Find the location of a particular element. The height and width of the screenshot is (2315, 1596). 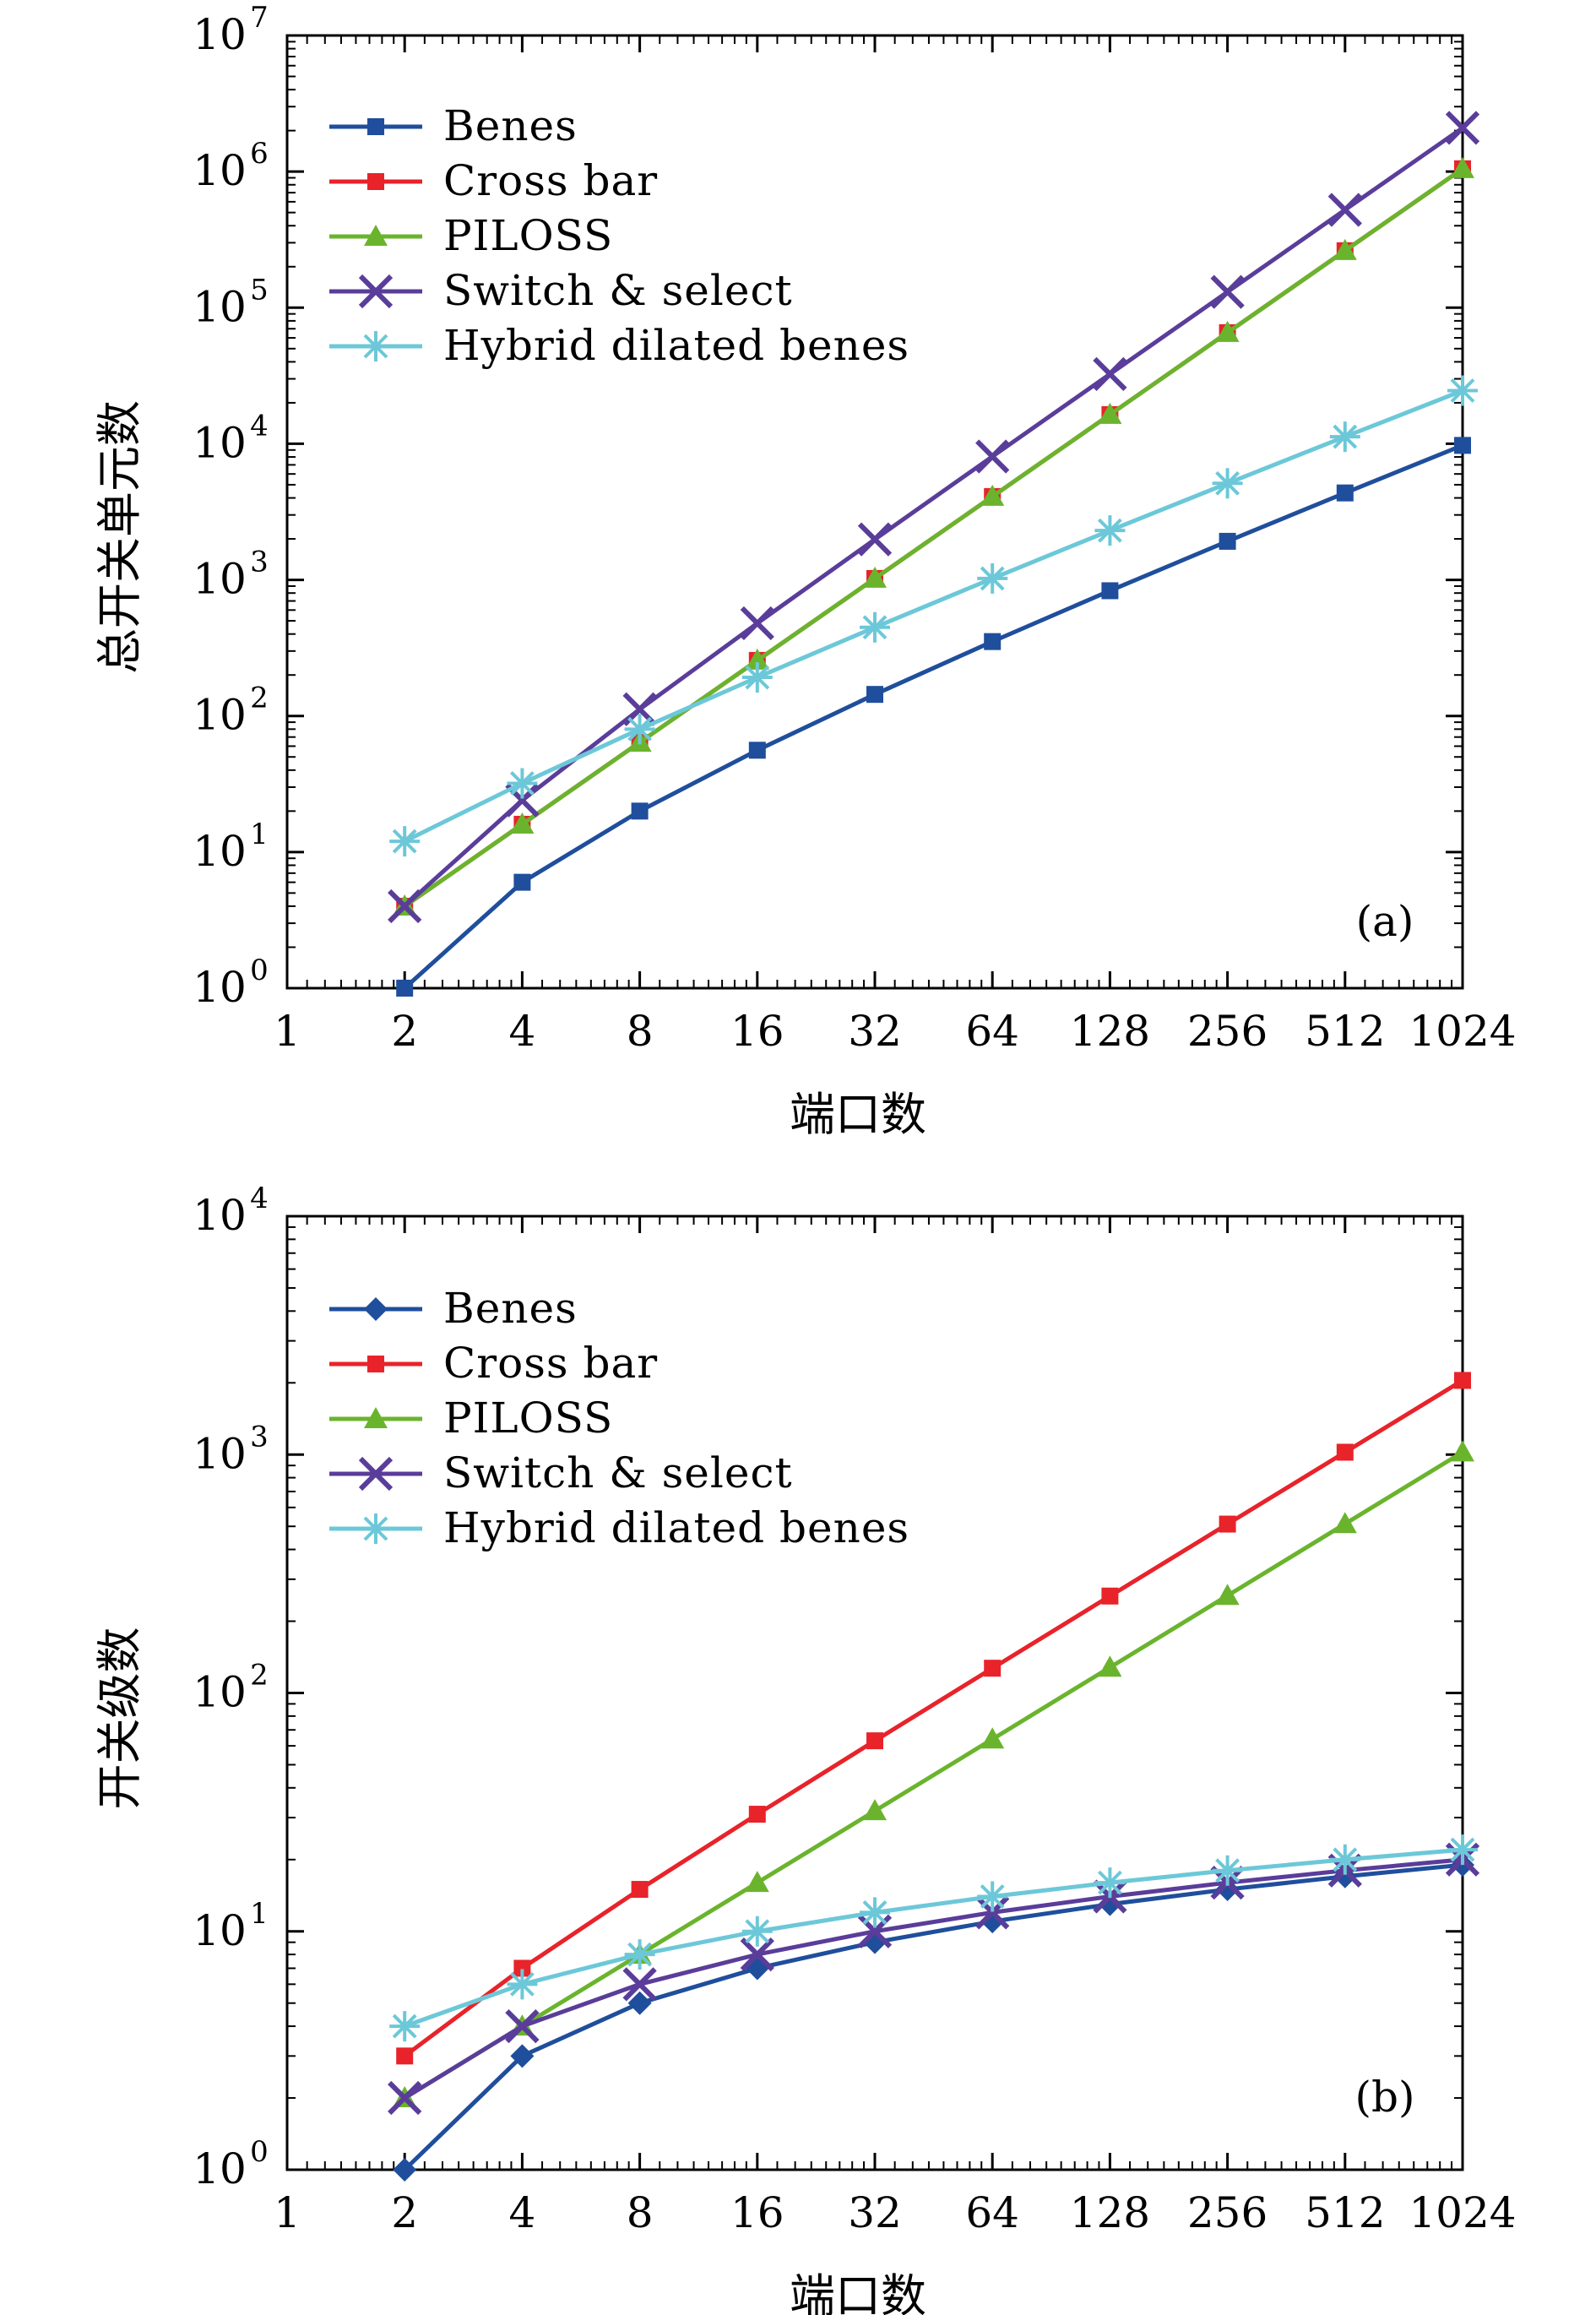

series-line-hybrid-dilated-benes is located at coordinates (933, 616).